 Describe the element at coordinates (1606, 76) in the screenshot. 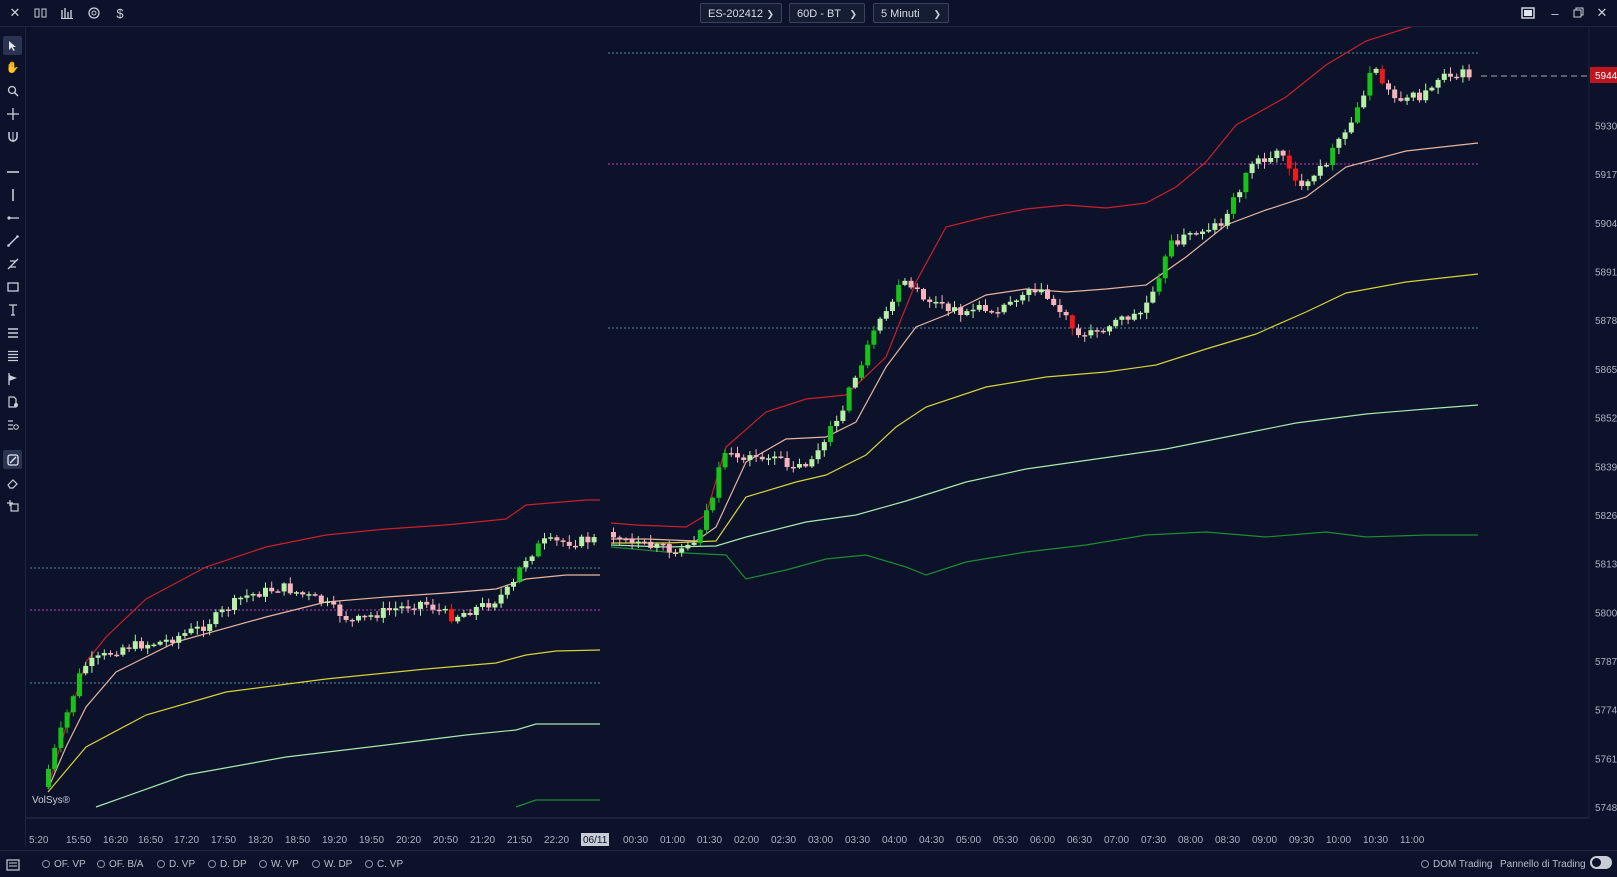

I see `last-price-label: 5944,00` at that location.